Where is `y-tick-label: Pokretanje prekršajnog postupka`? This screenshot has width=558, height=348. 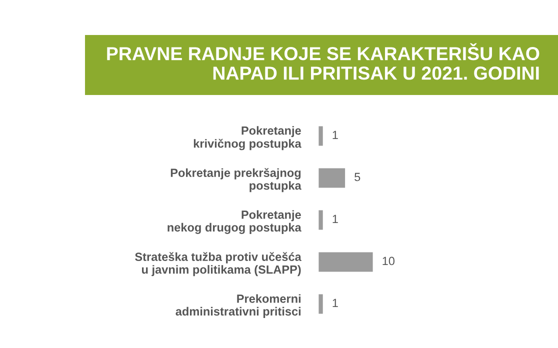
y-tick-label: Pokretanje prekršajnog postupka is located at coordinates (236, 180).